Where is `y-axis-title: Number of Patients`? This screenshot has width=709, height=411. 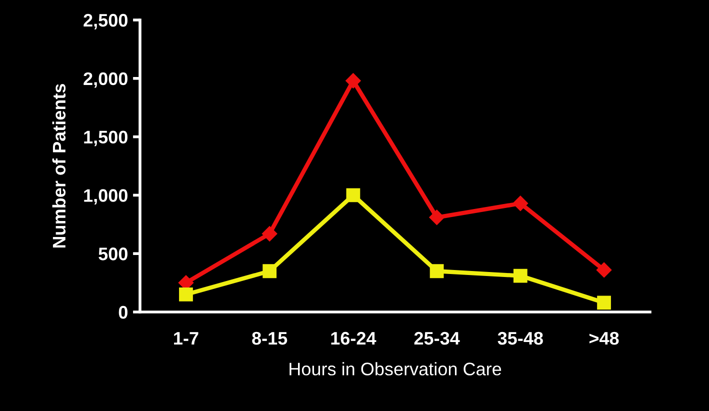
y-axis-title: Number of Patients is located at coordinates (59, 166).